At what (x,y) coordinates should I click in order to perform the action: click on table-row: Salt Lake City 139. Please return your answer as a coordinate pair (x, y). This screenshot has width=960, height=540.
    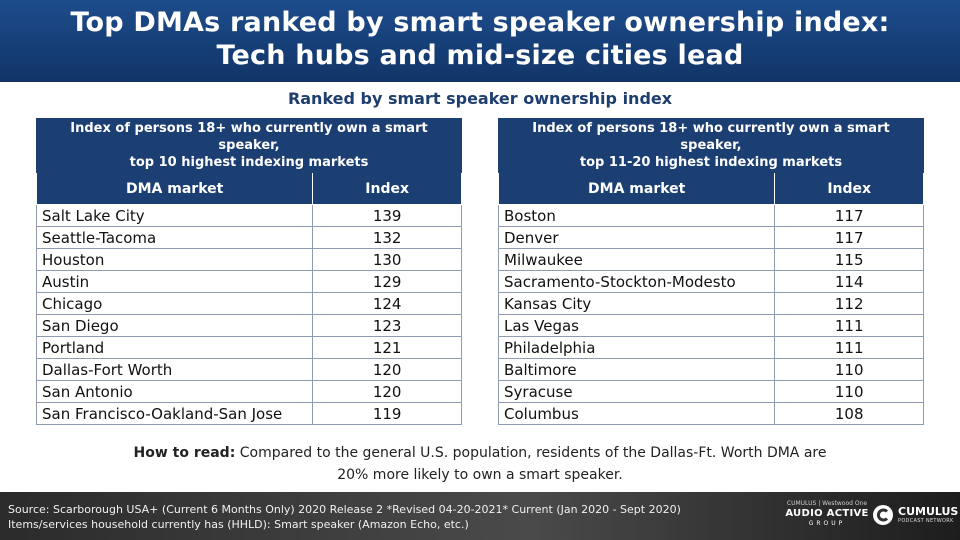
    Looking at the image, I should click on (248, 215).